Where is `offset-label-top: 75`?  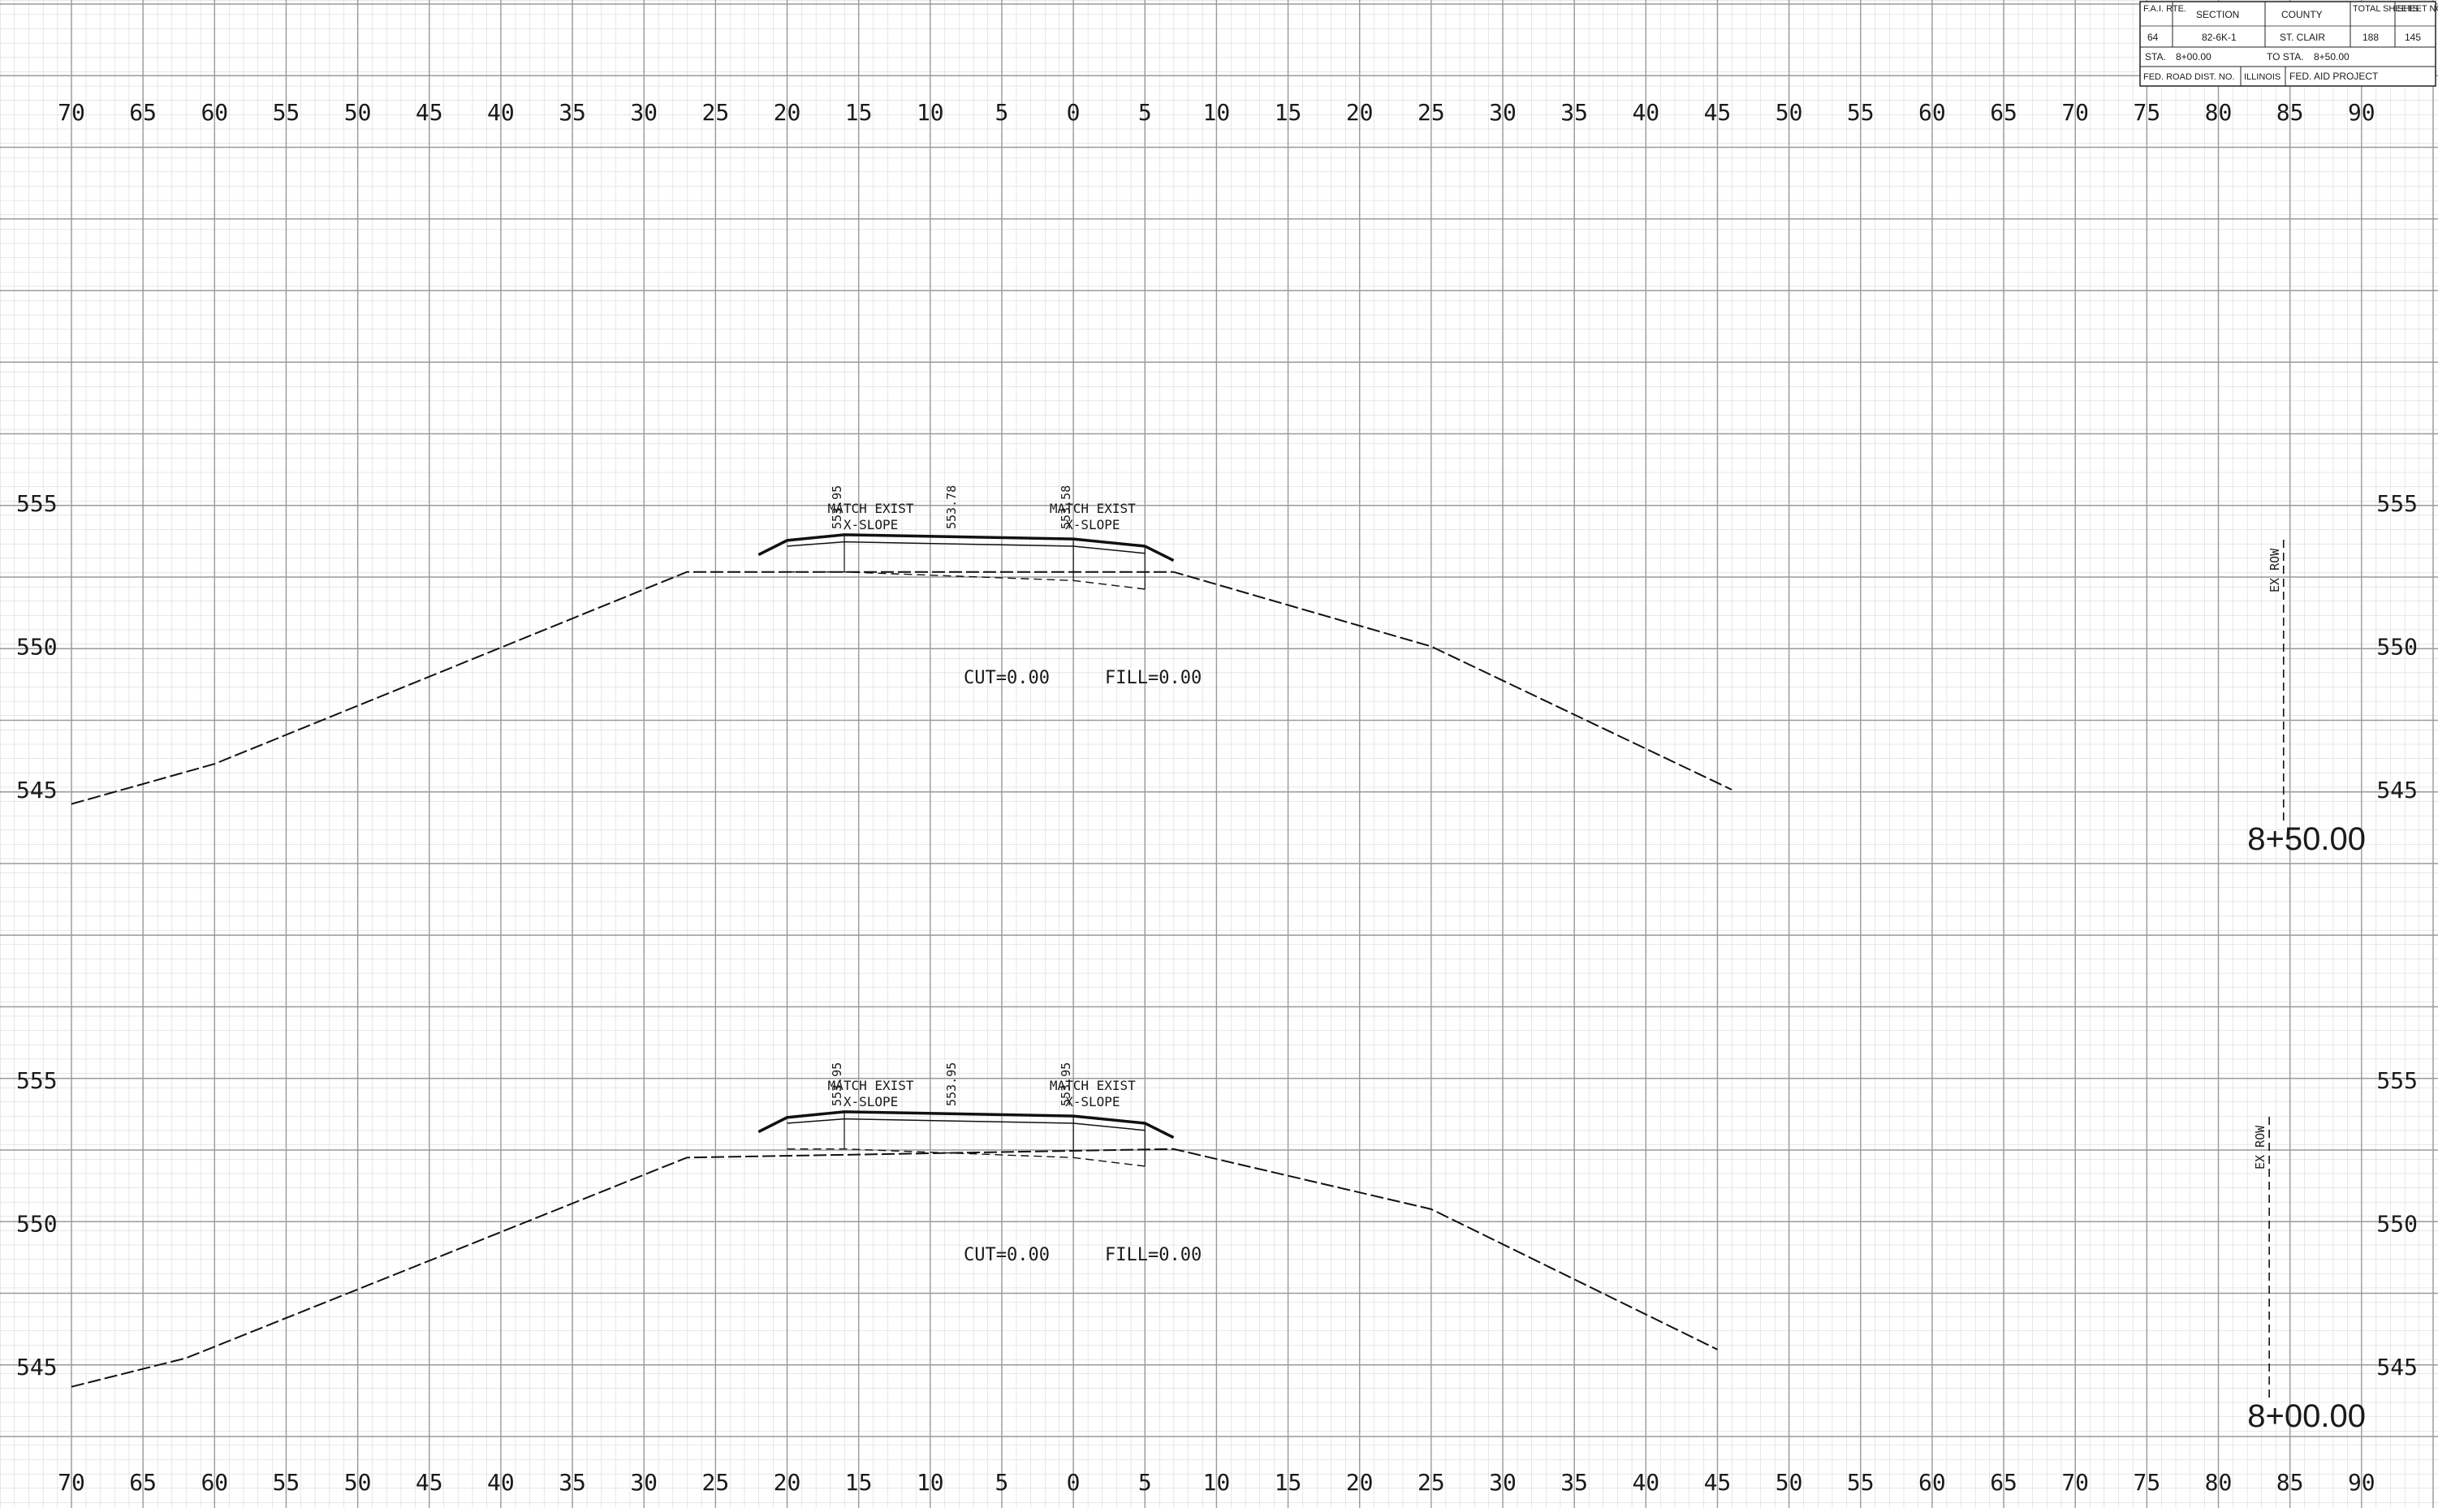 offset-label-top: 75 is located at coordinates (2146, 113).